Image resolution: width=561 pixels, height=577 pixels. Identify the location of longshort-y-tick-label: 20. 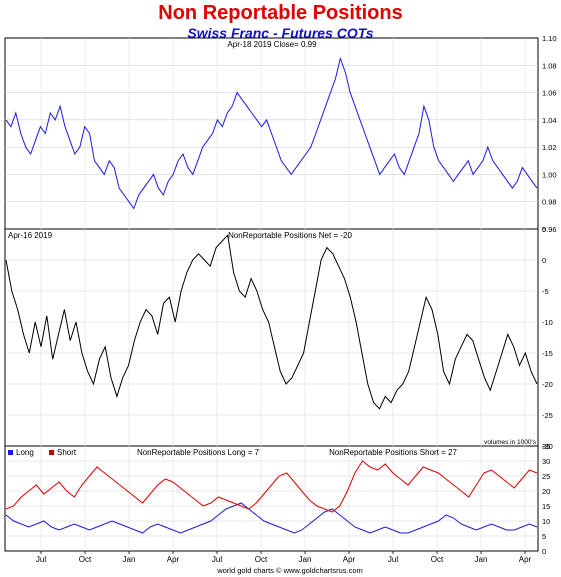
(546, 491).